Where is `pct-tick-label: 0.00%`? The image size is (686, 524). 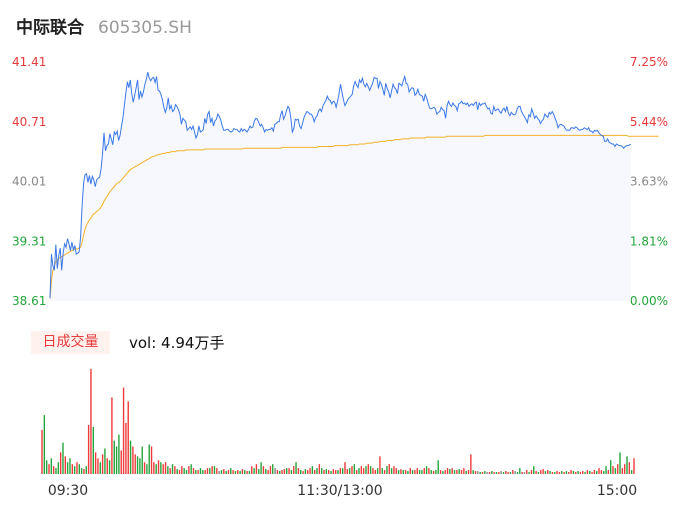
pct-tick-label: 0.00% is located at coordinates (649, 301).